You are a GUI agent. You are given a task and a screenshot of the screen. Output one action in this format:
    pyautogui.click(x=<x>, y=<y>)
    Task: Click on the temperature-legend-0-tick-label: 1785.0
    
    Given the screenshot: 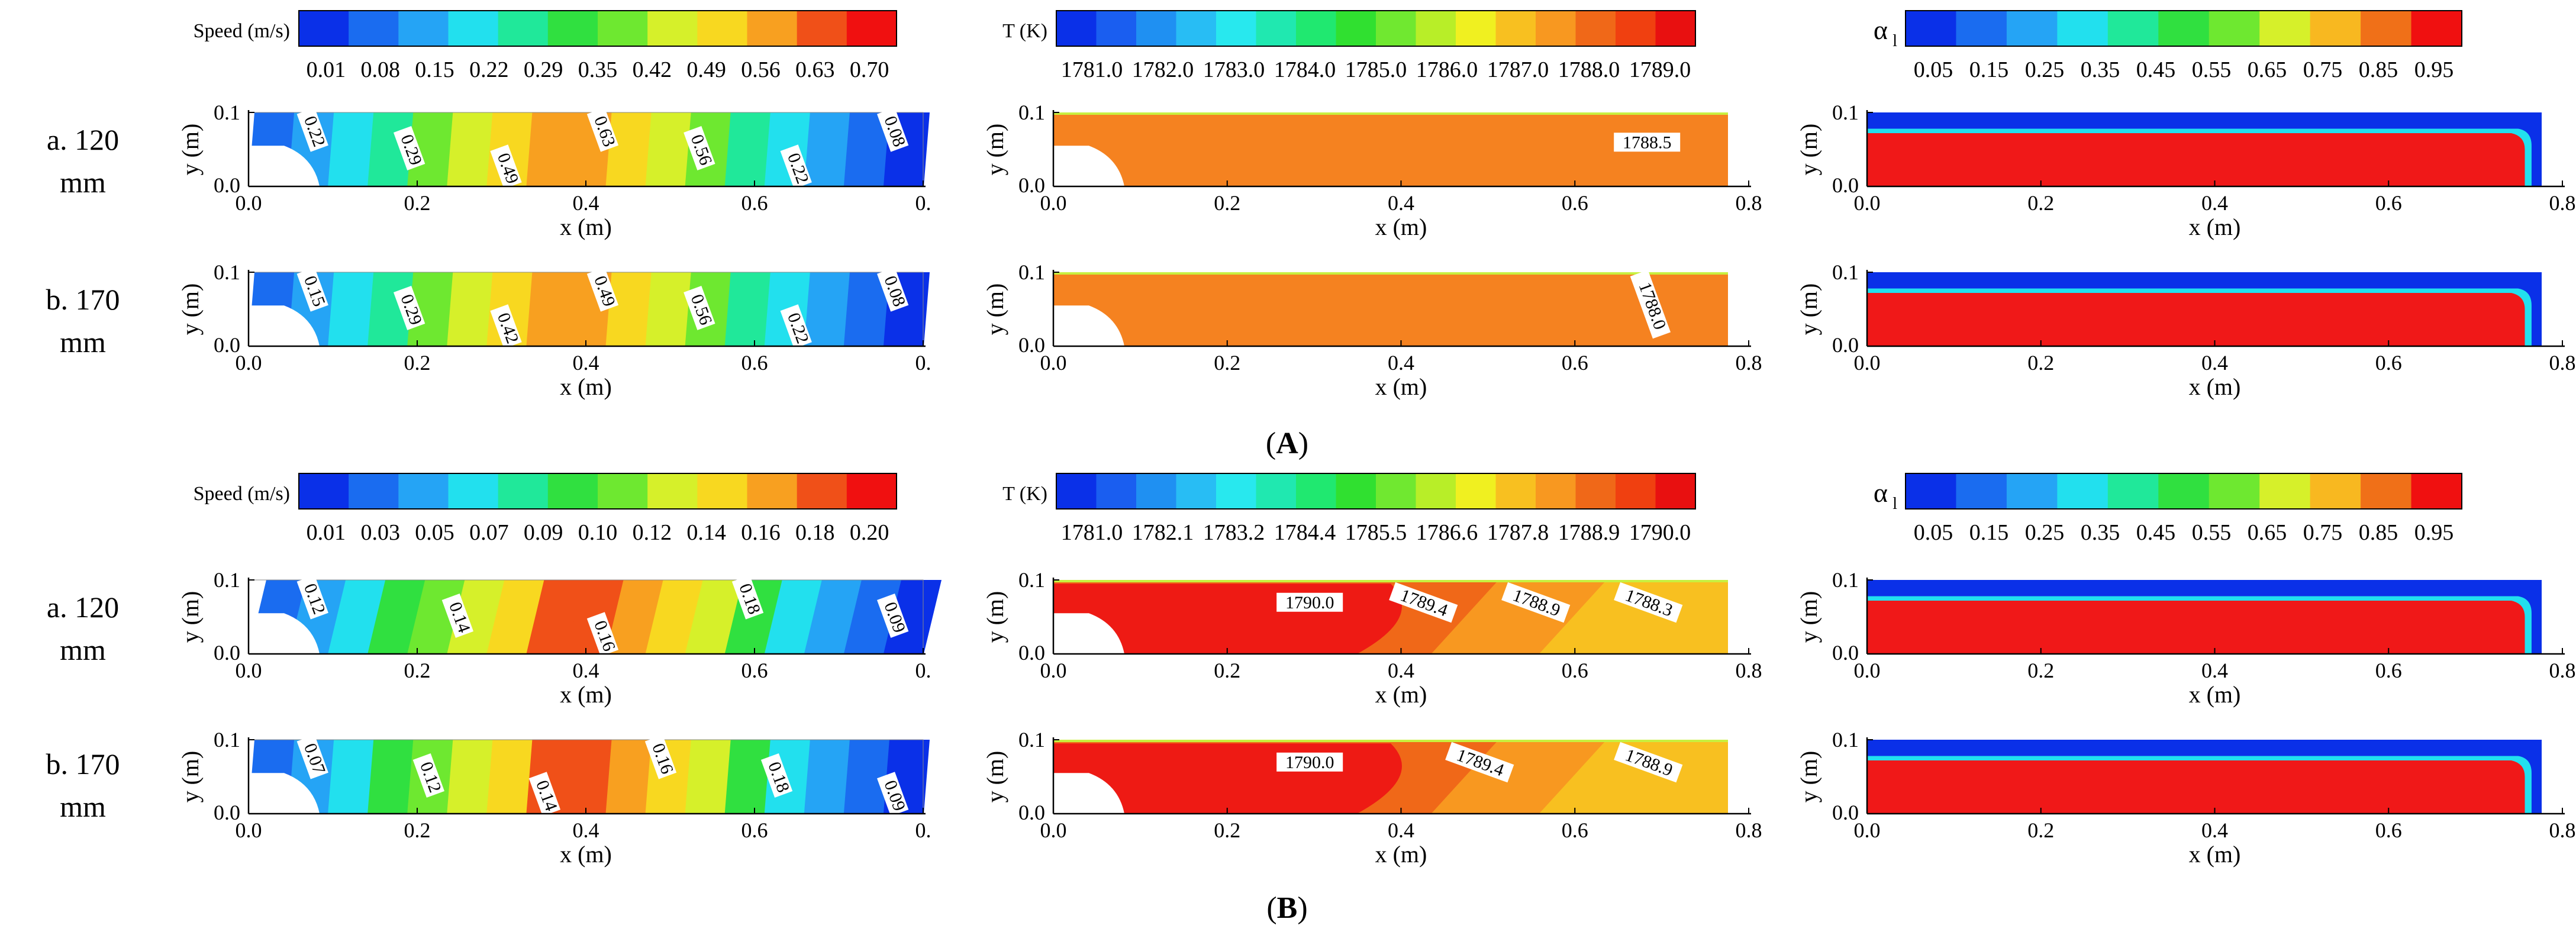 What is the action you would take?
    pyautogui.click(x=1376, y=70)
    